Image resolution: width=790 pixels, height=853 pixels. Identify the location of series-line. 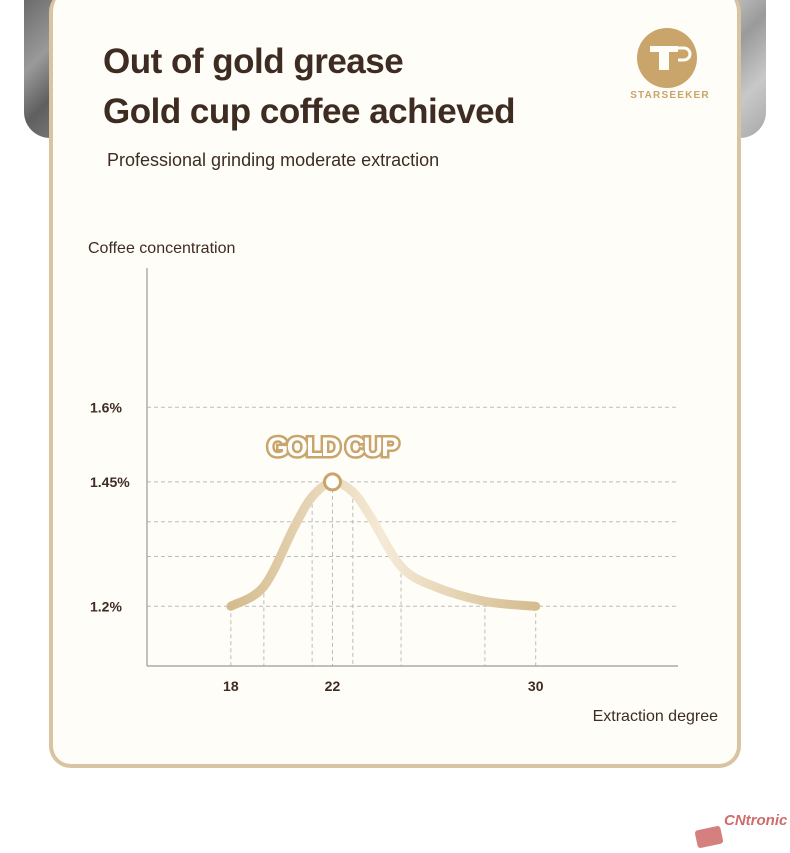
(383, 544).